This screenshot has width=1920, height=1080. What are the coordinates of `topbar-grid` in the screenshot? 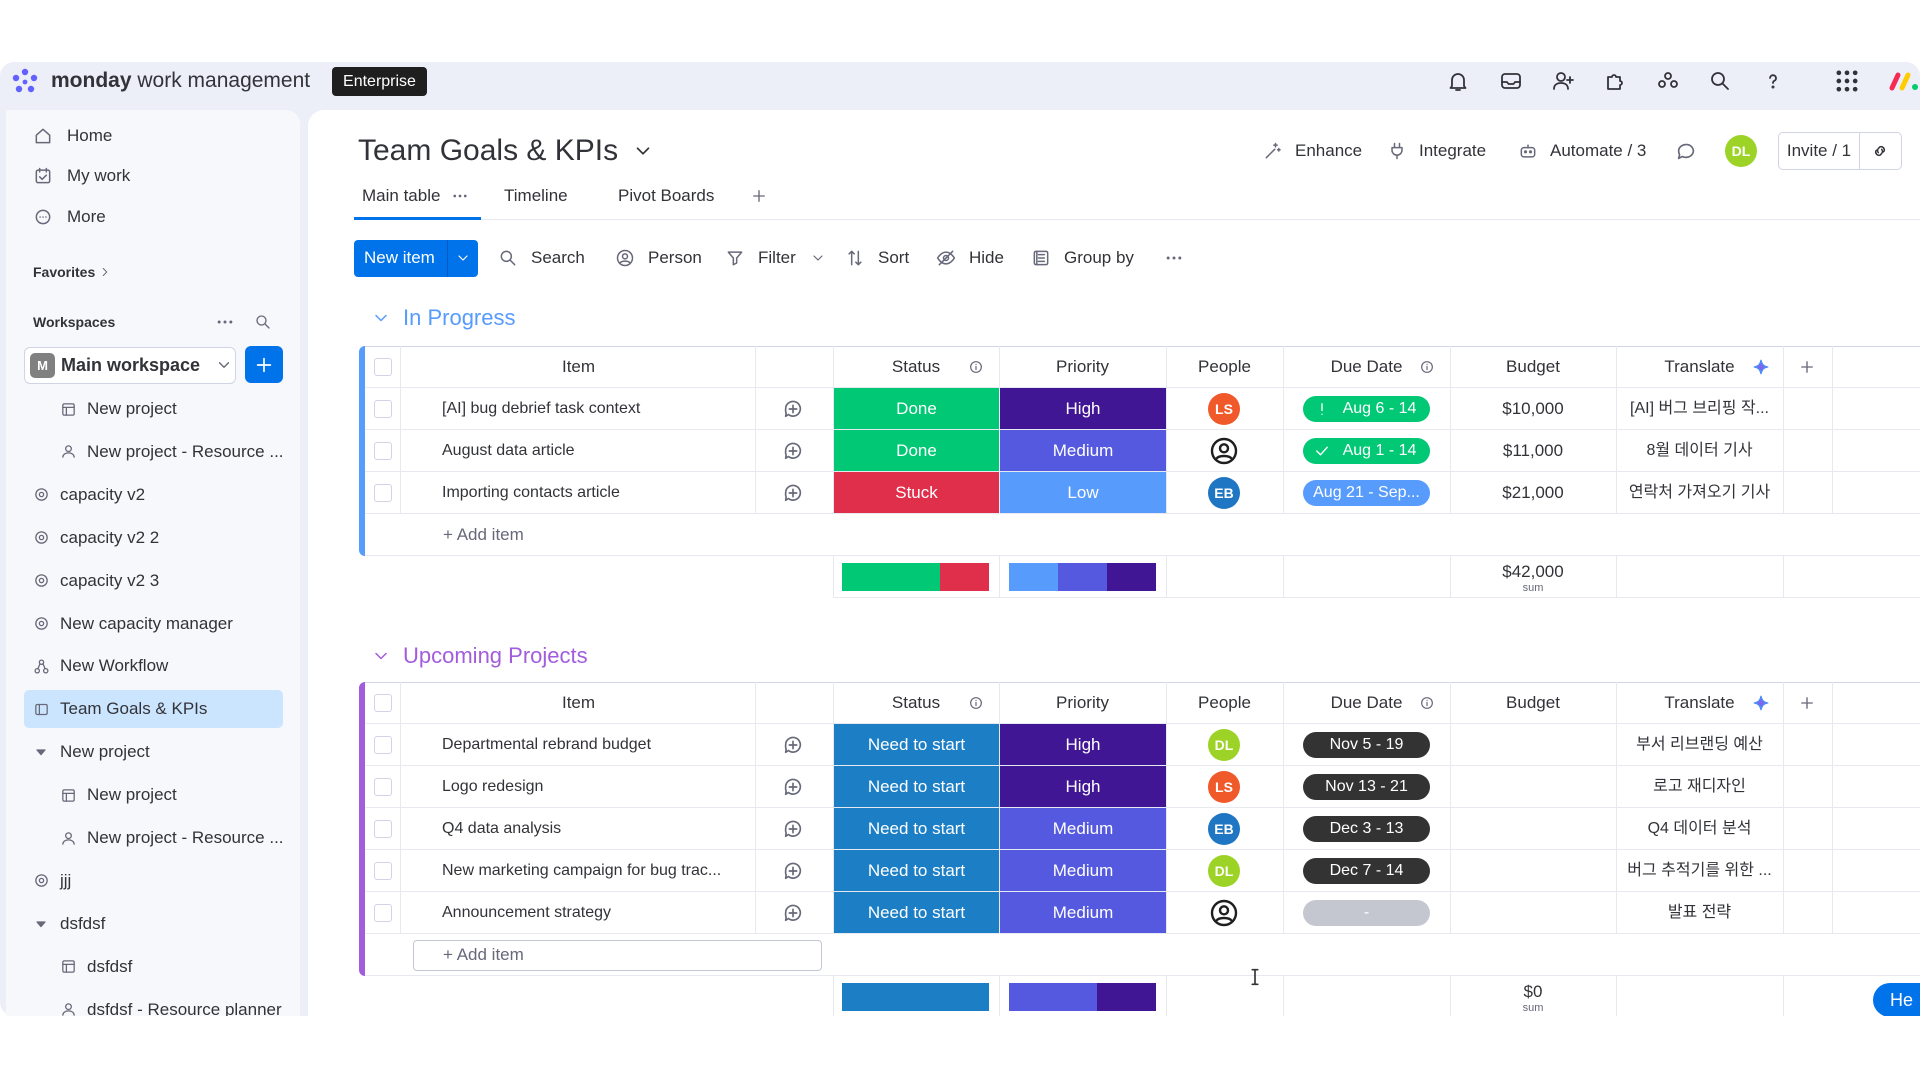 It's located at (1847, 81).